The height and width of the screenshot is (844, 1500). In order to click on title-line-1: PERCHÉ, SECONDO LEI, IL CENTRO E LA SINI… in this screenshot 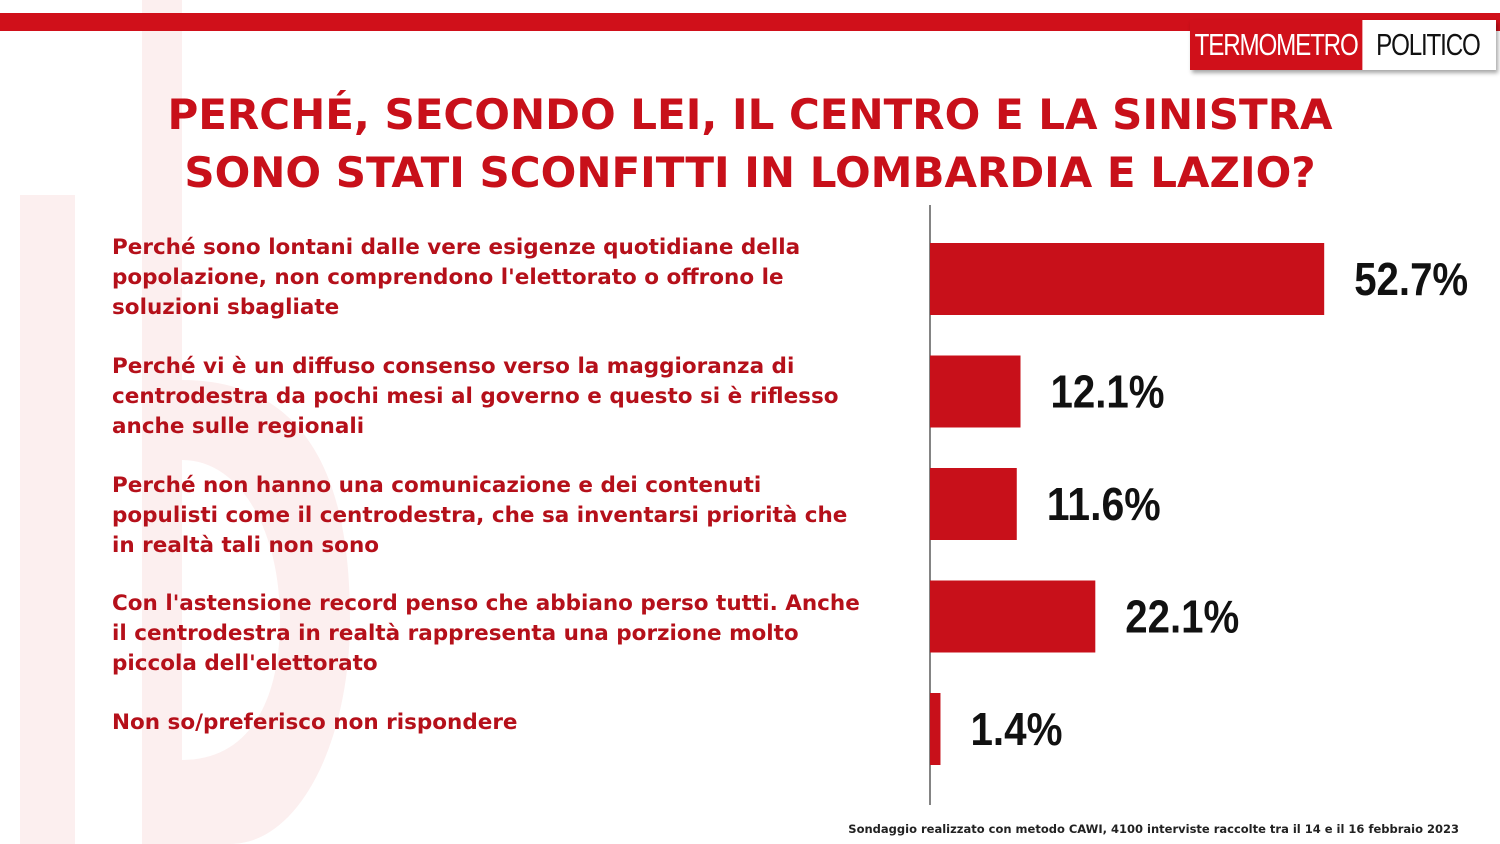, I will do `click(750, 114)`.